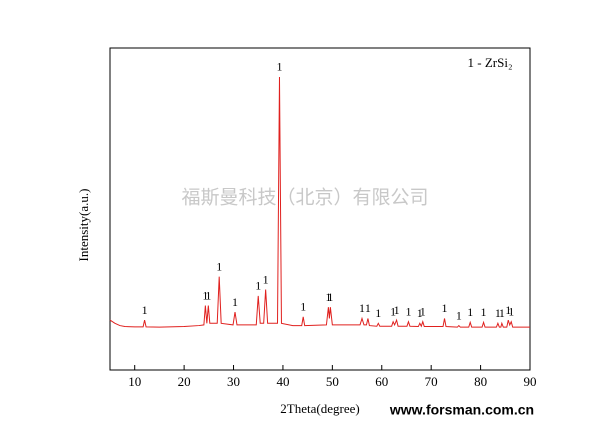  Describe the element at coordinates (83, 225) in the screenshot. I see `y-axis-label: Intensity(a.u.)` at that location.